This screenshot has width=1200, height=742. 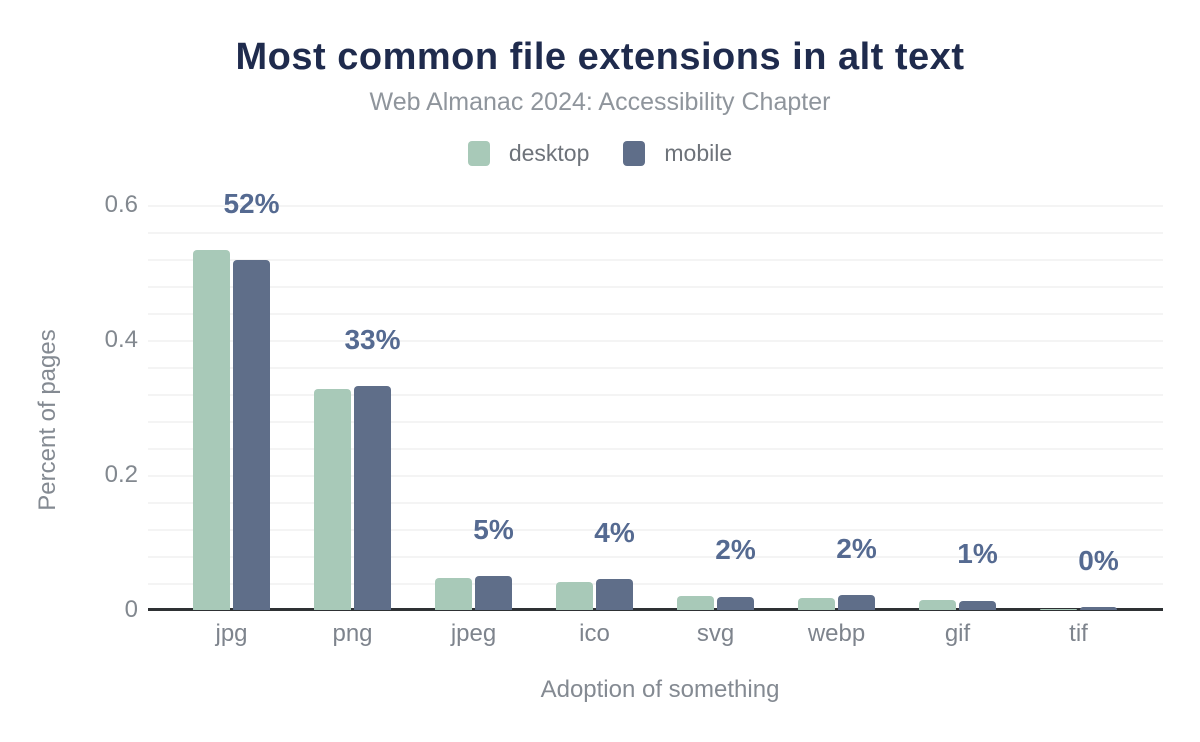 What do you see at coordinates (493, 593) in the screenshot?
I see `bar-mobile-jpeg` at bounding box center [493, 593].